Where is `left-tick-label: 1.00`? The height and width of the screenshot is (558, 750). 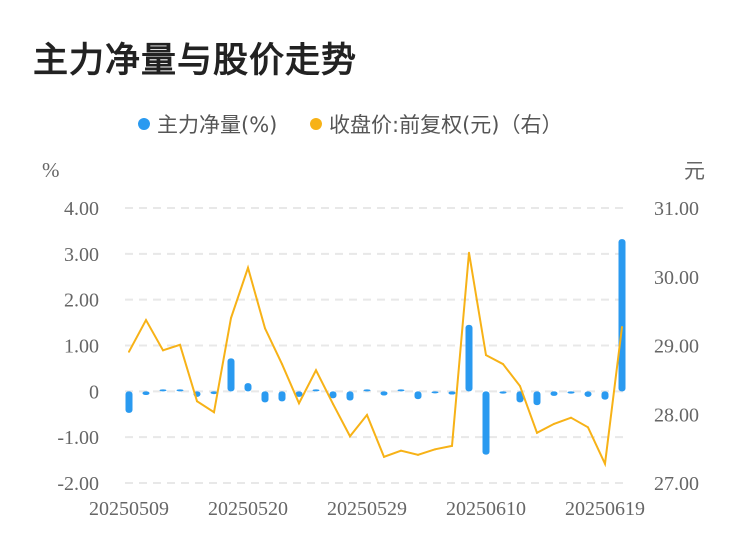
left-tick-label: 1.00 is located at coordinates (81, 347).